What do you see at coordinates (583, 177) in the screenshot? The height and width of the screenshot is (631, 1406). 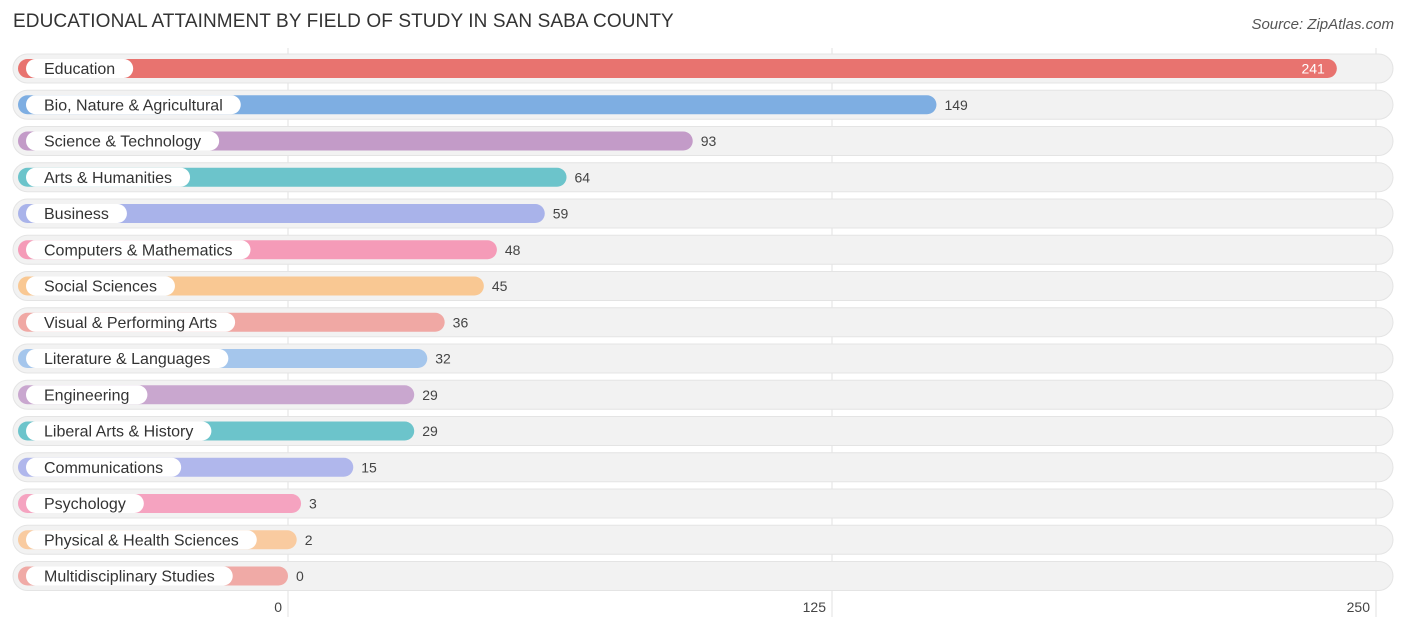 I see `value-label: 64` at bounding box center [583, 177].